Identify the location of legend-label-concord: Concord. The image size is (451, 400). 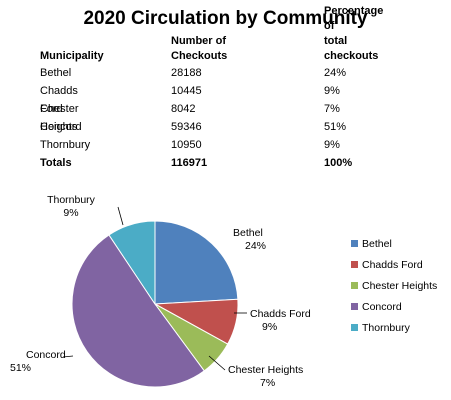
(382, 307).